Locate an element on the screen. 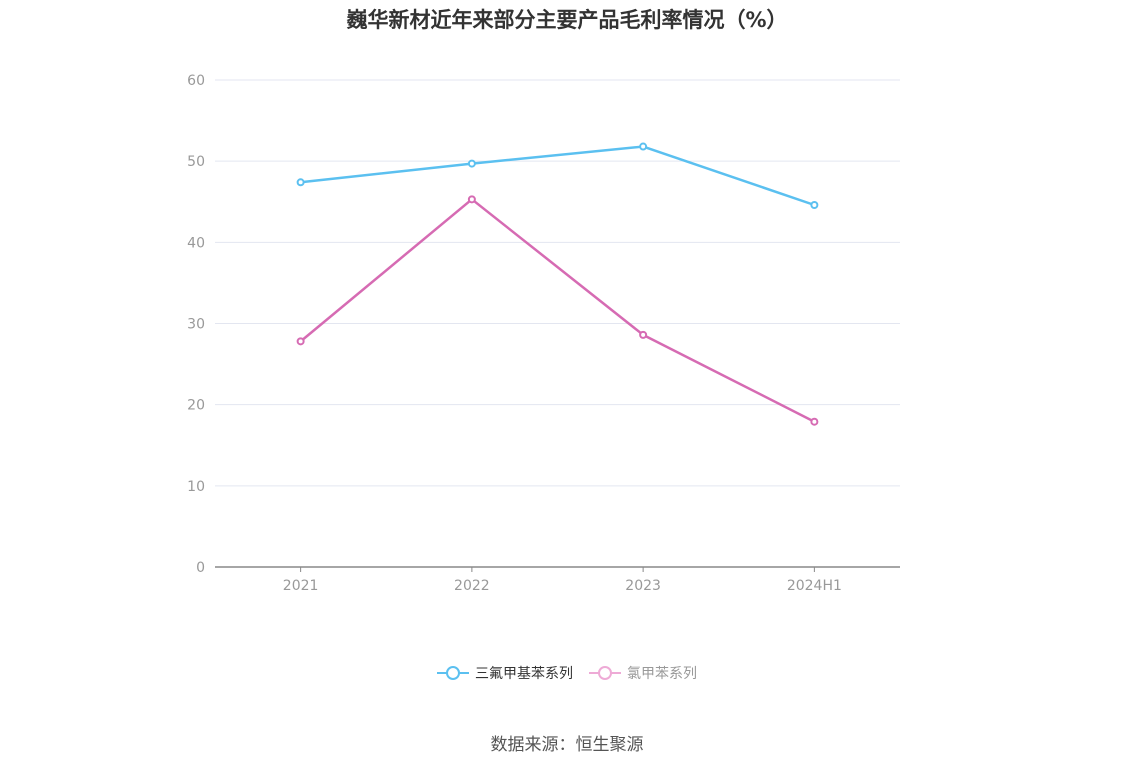 This screenshot has height=766, width=1134. legend-label-0: 三氟甲基苯系列 is located at coordinates (524, 674).